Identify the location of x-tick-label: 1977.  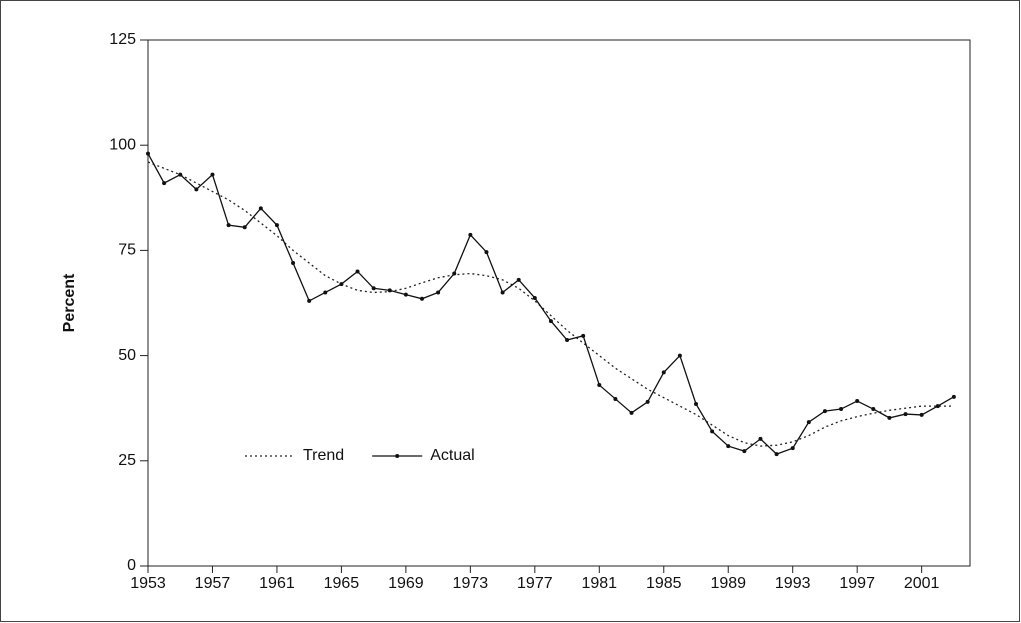
(535, 583).